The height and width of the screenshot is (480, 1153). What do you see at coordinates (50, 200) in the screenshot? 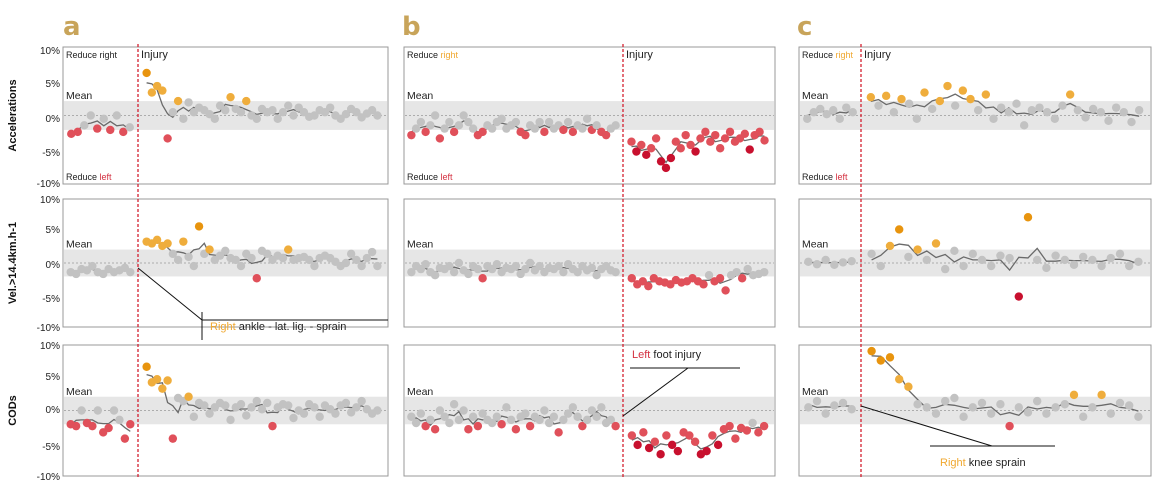
I see `y-tick-label: 10%` at bounding box center [50, 200].